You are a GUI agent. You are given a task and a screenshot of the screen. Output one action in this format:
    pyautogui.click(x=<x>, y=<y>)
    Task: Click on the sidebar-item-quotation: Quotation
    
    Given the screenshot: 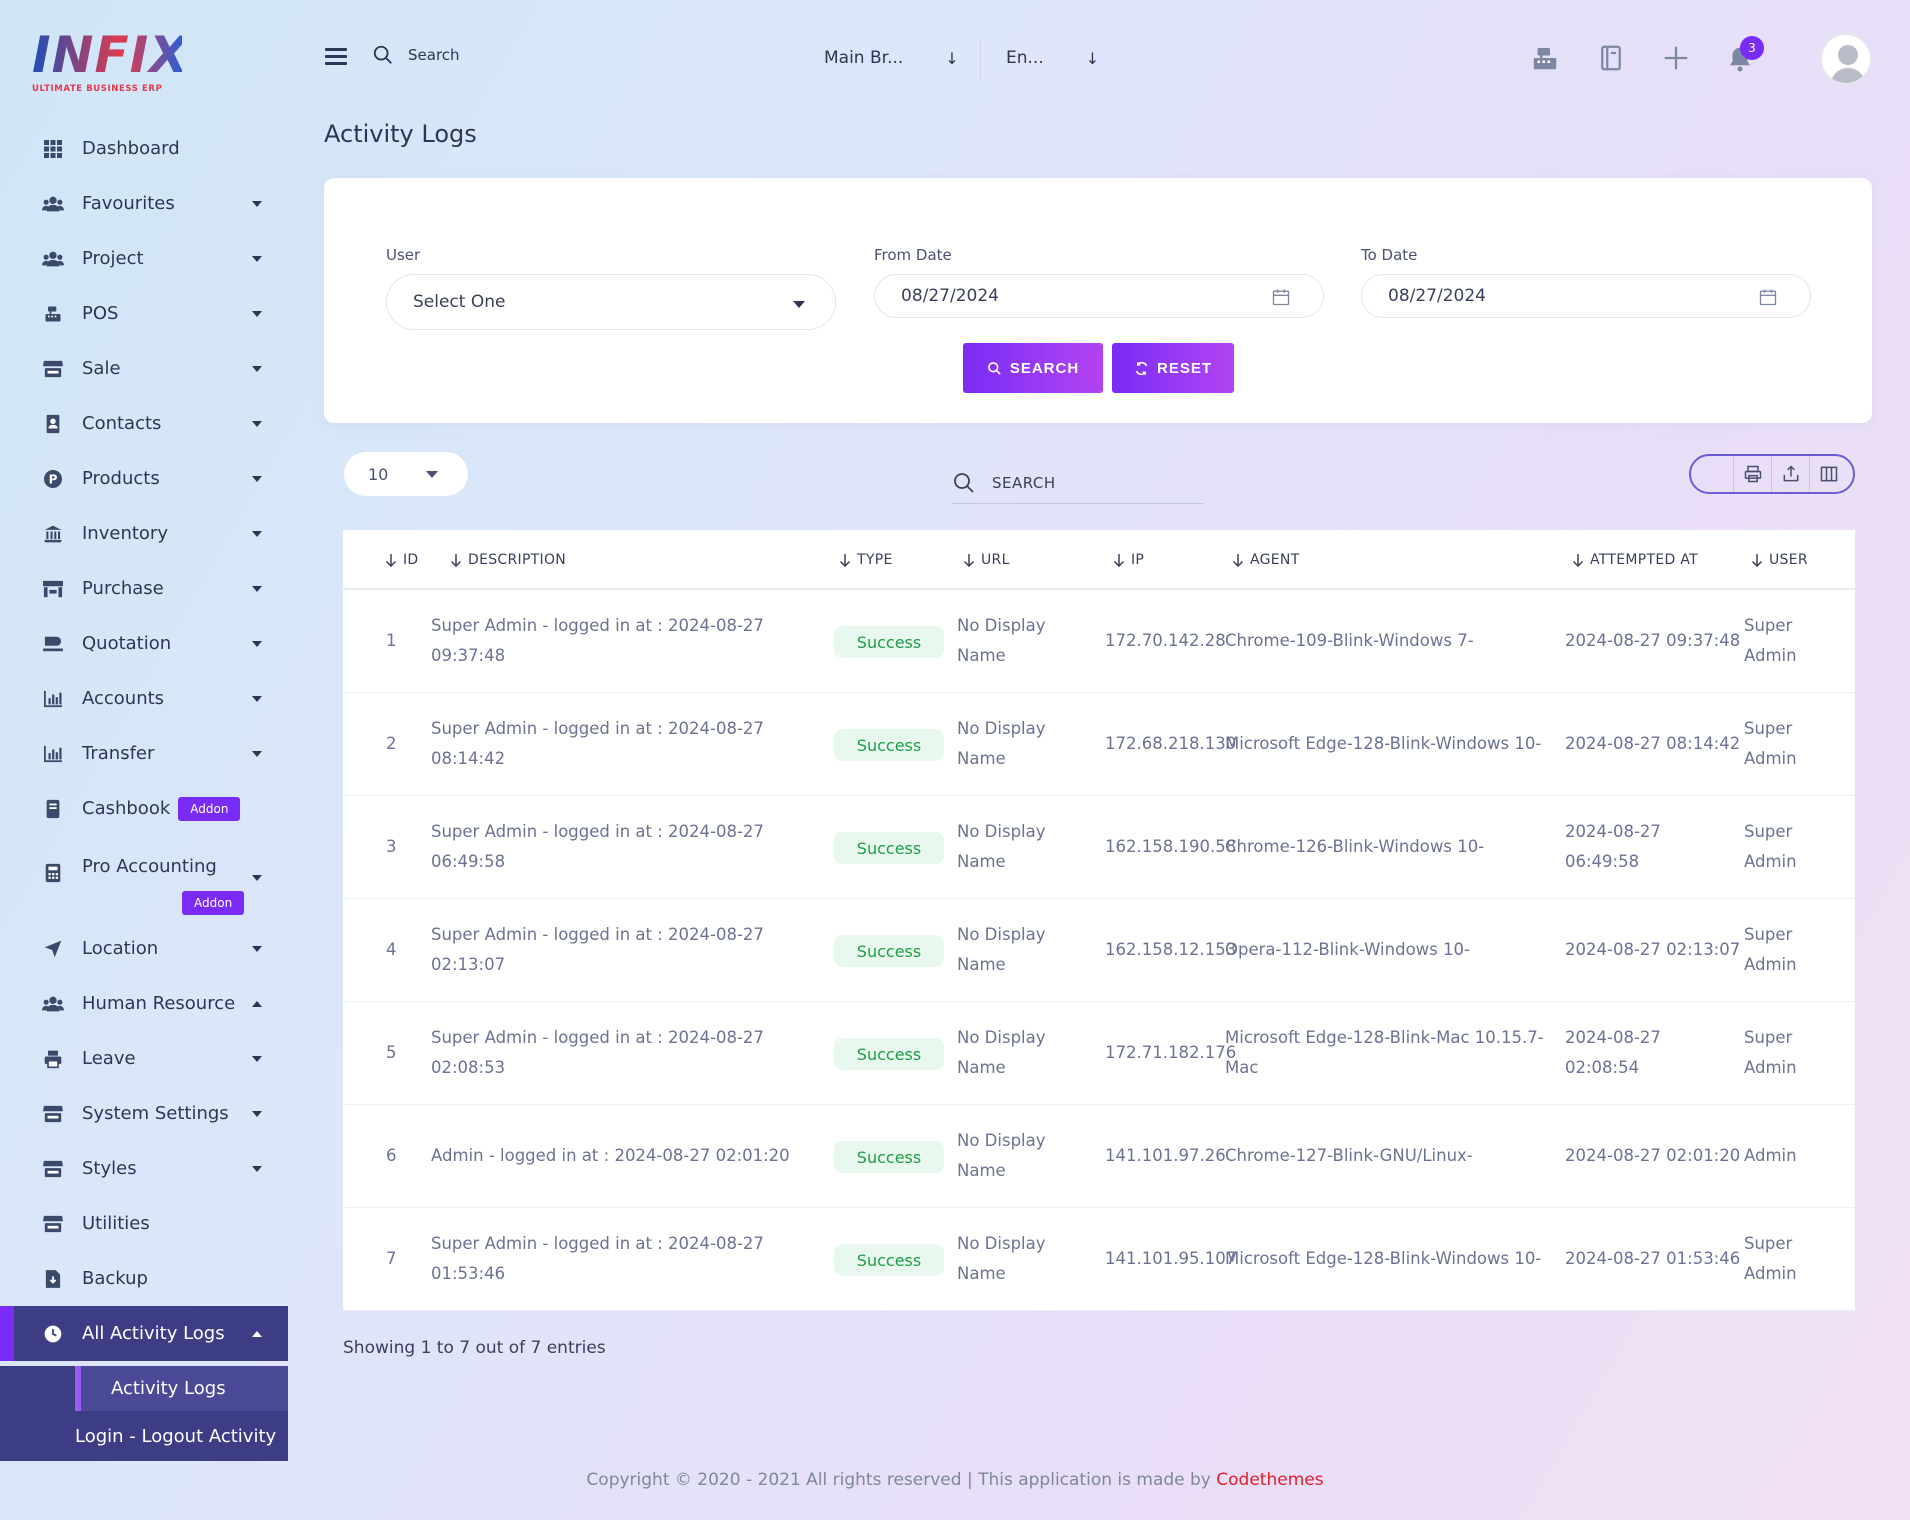 What is the action you would take?
    pyautogui.click(x=144, y=643)
    